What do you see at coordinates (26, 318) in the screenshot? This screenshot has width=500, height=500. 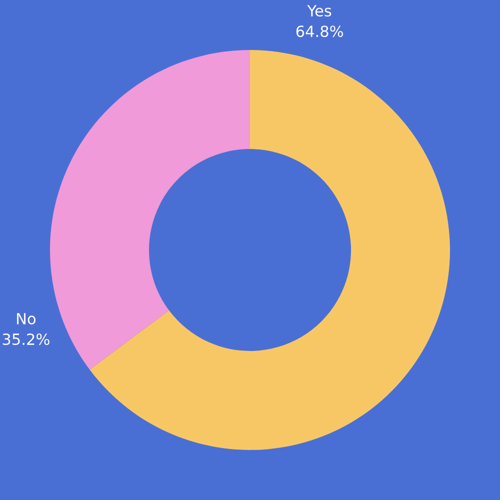 I see `slice-label: No` at bounding box center [26, 318].